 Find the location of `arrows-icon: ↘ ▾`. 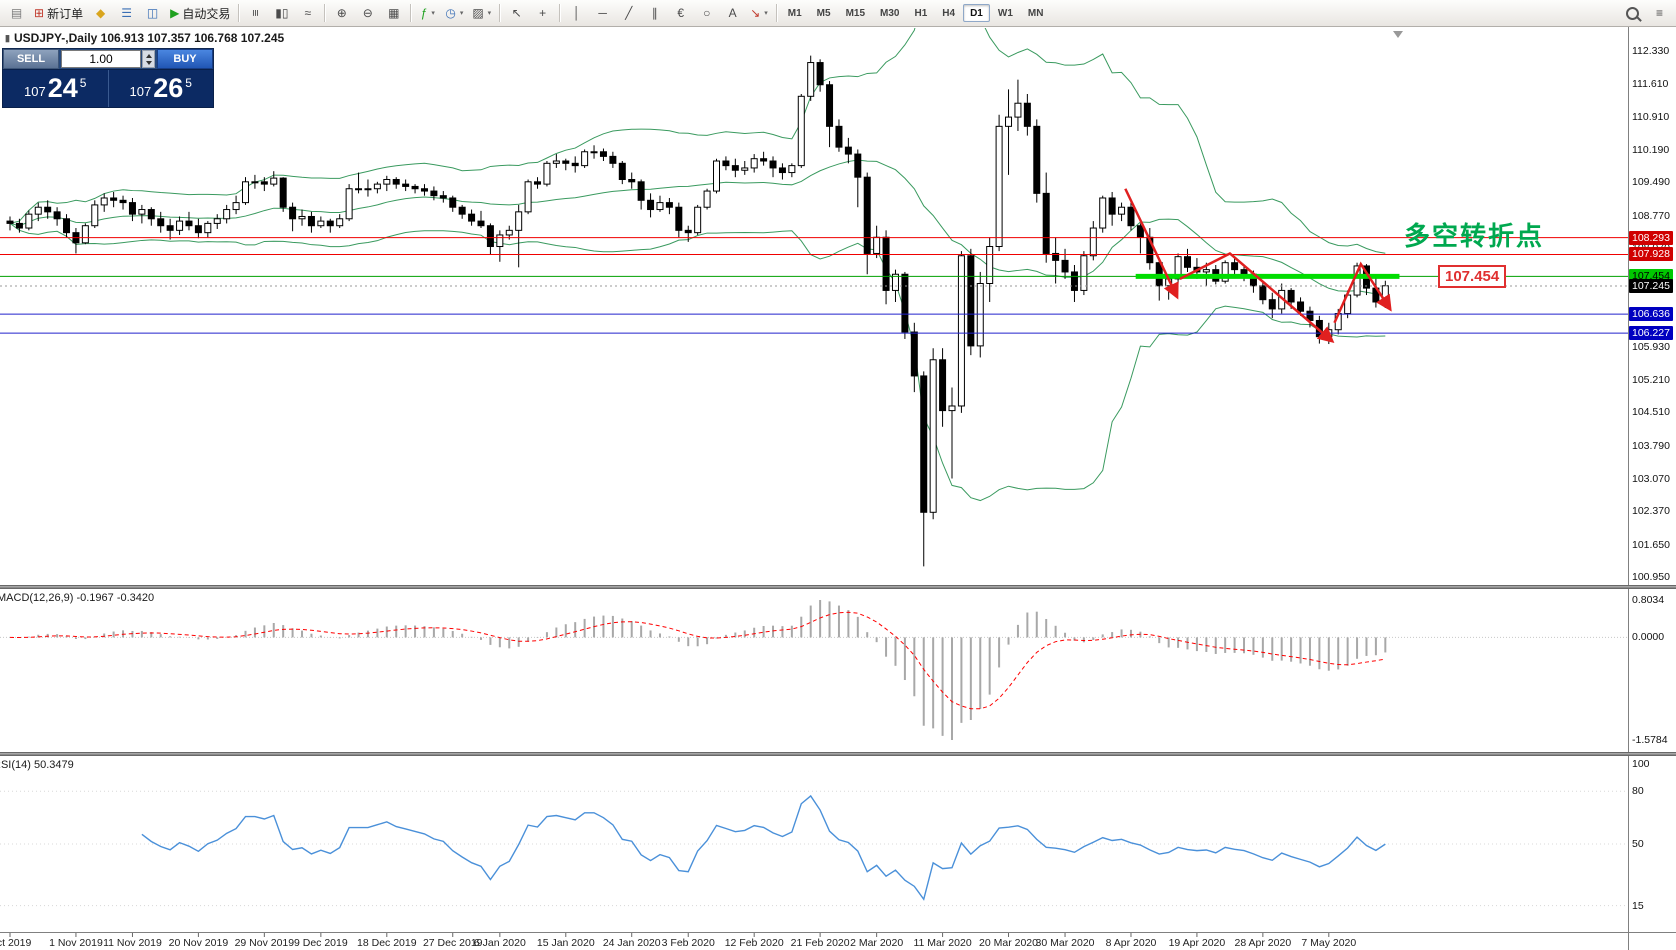

arrows-icon: ↘ ▾ is located at coordinates (759, 13).